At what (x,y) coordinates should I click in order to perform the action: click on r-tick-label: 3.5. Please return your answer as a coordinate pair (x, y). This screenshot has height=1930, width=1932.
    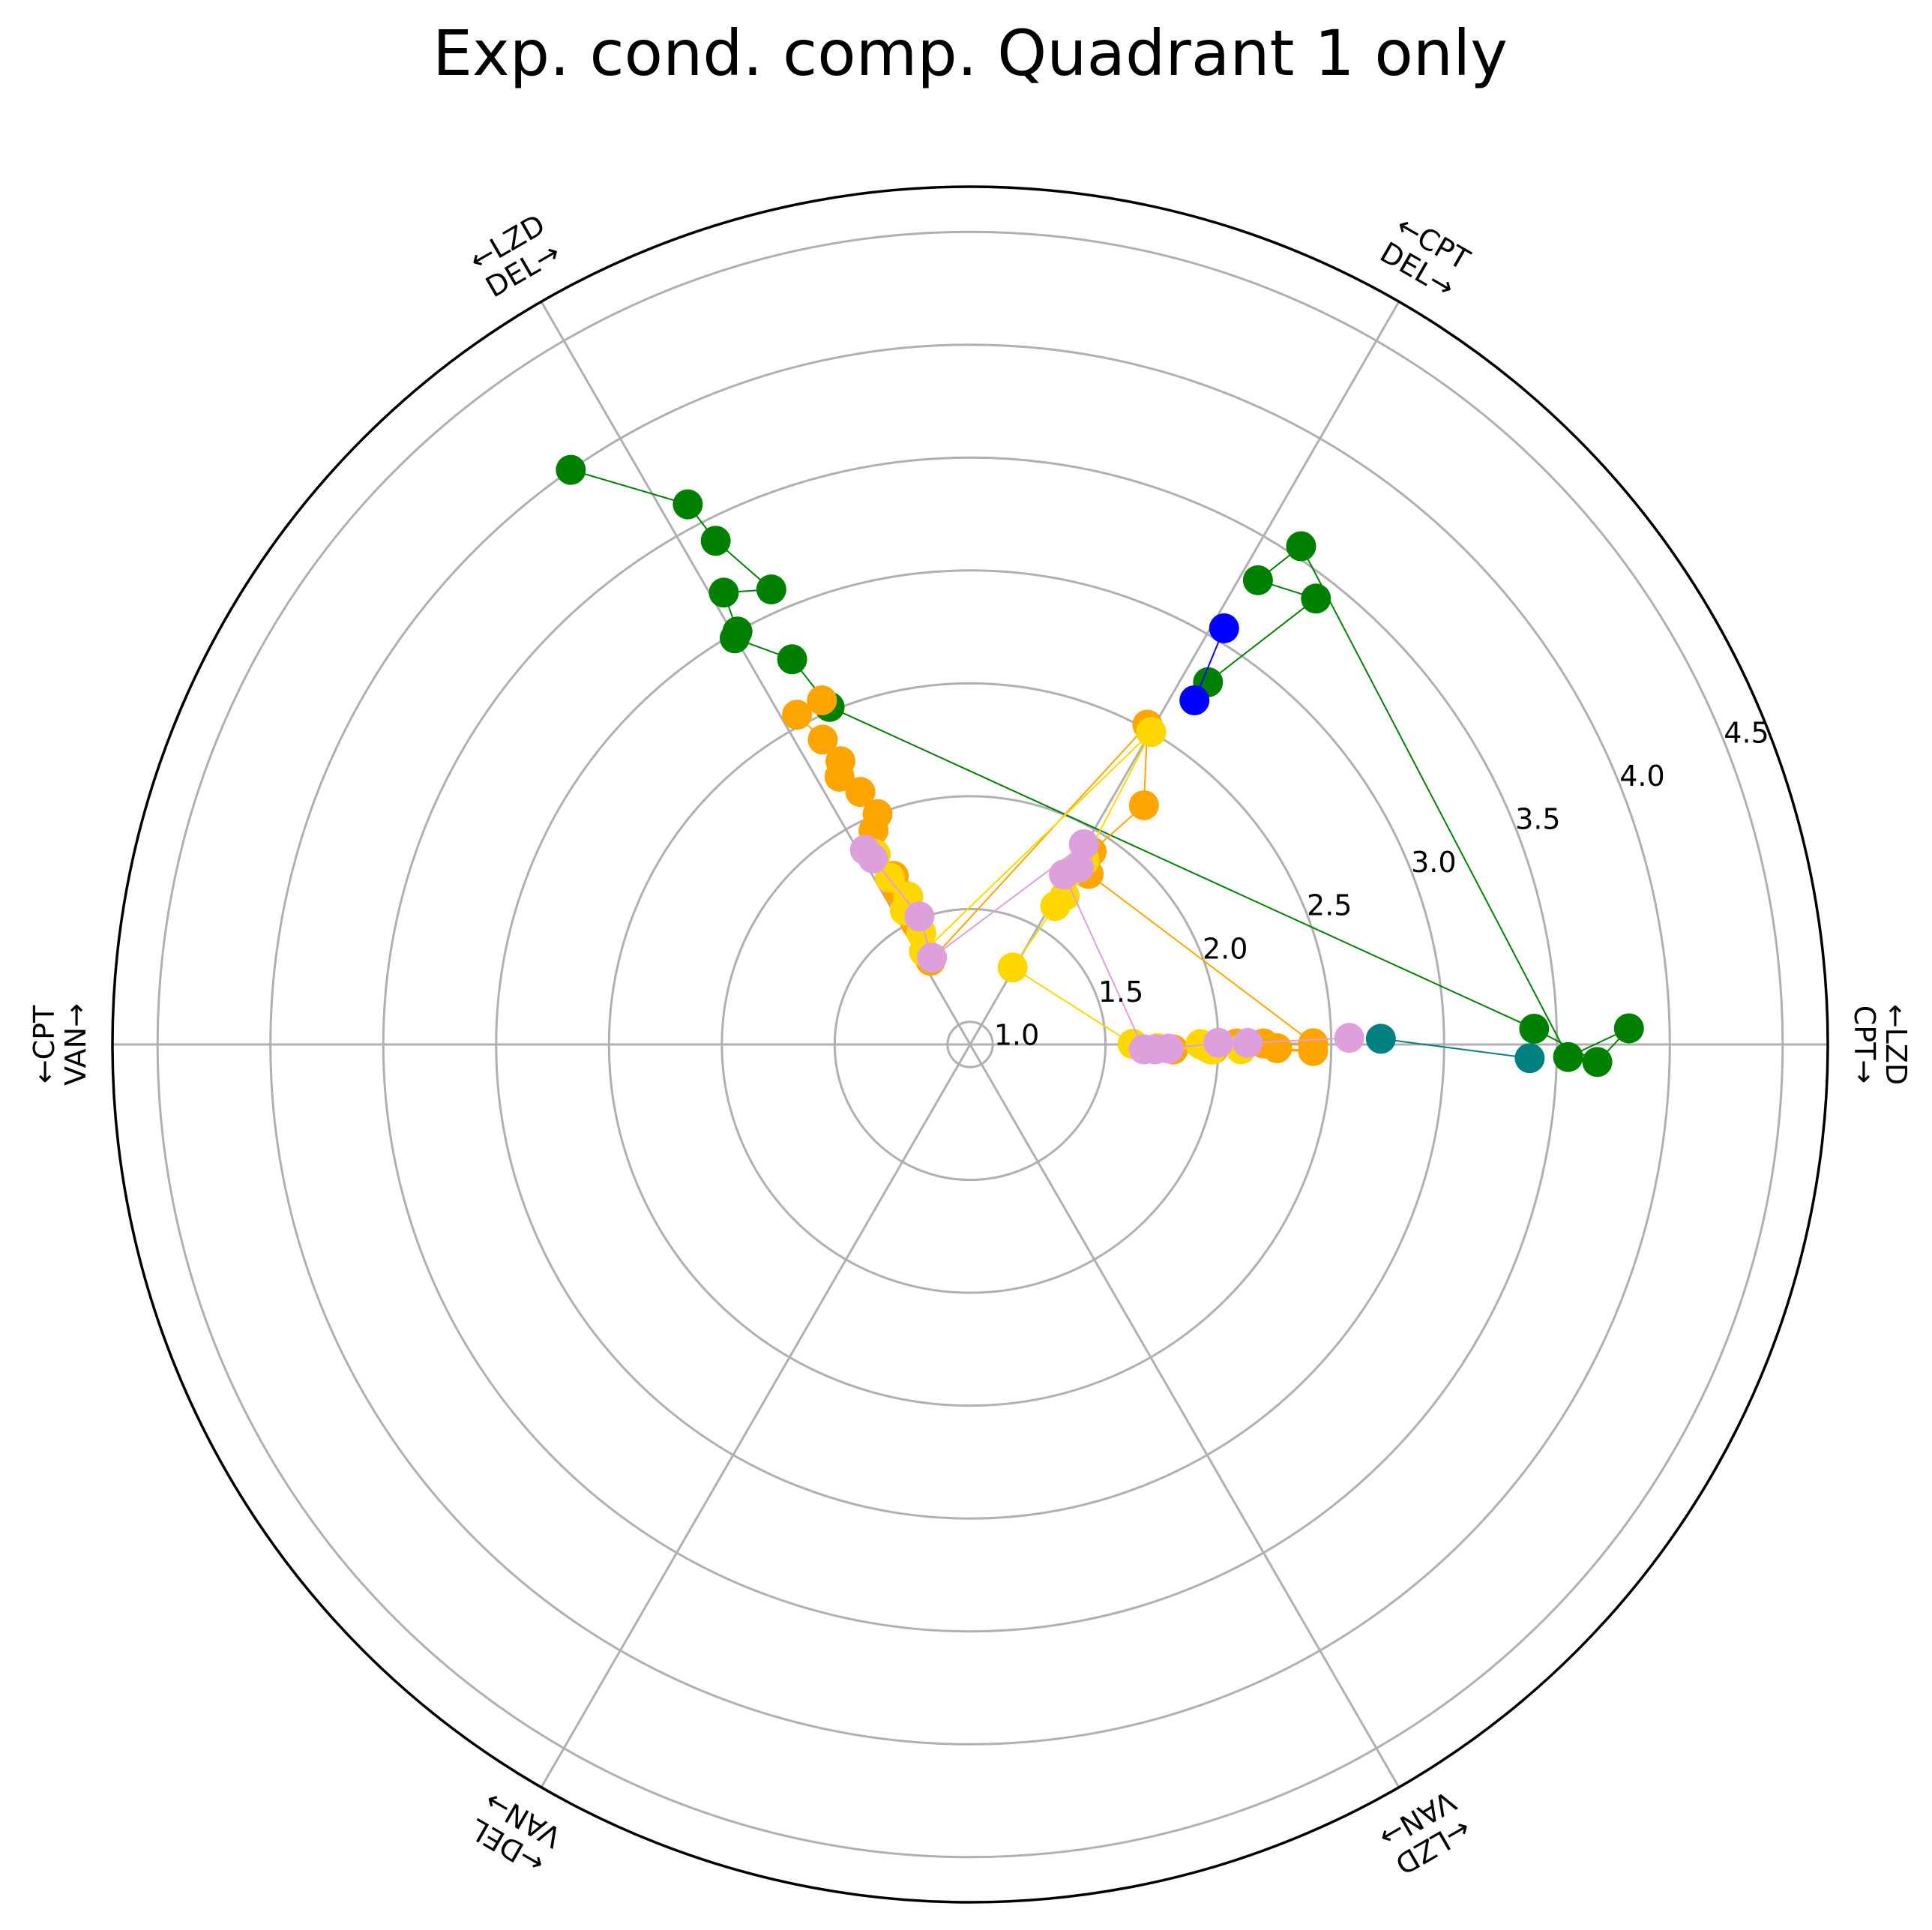
    Looking at the image, I should click on (1538, 818).